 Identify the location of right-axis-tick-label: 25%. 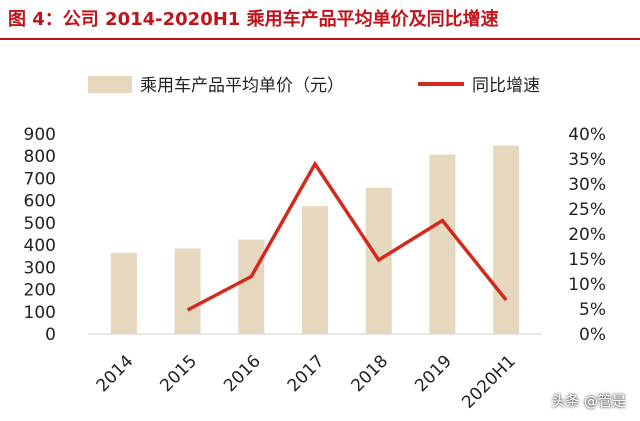
(587, 210).